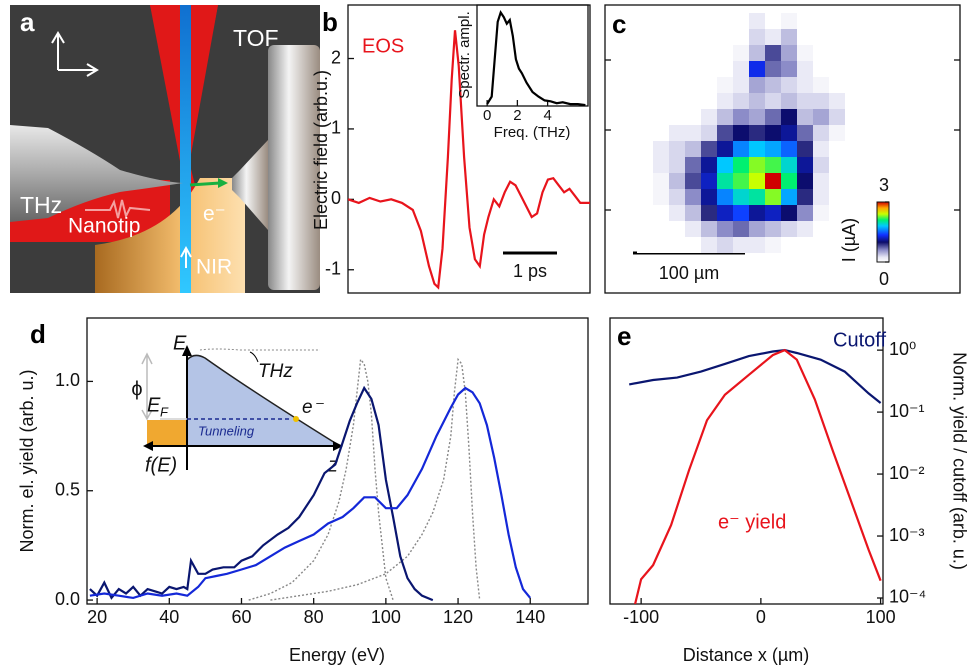 Image resolution: width=972 pixels, height=670 pixels. I want to click on thz-pointer, so click(254, 357).